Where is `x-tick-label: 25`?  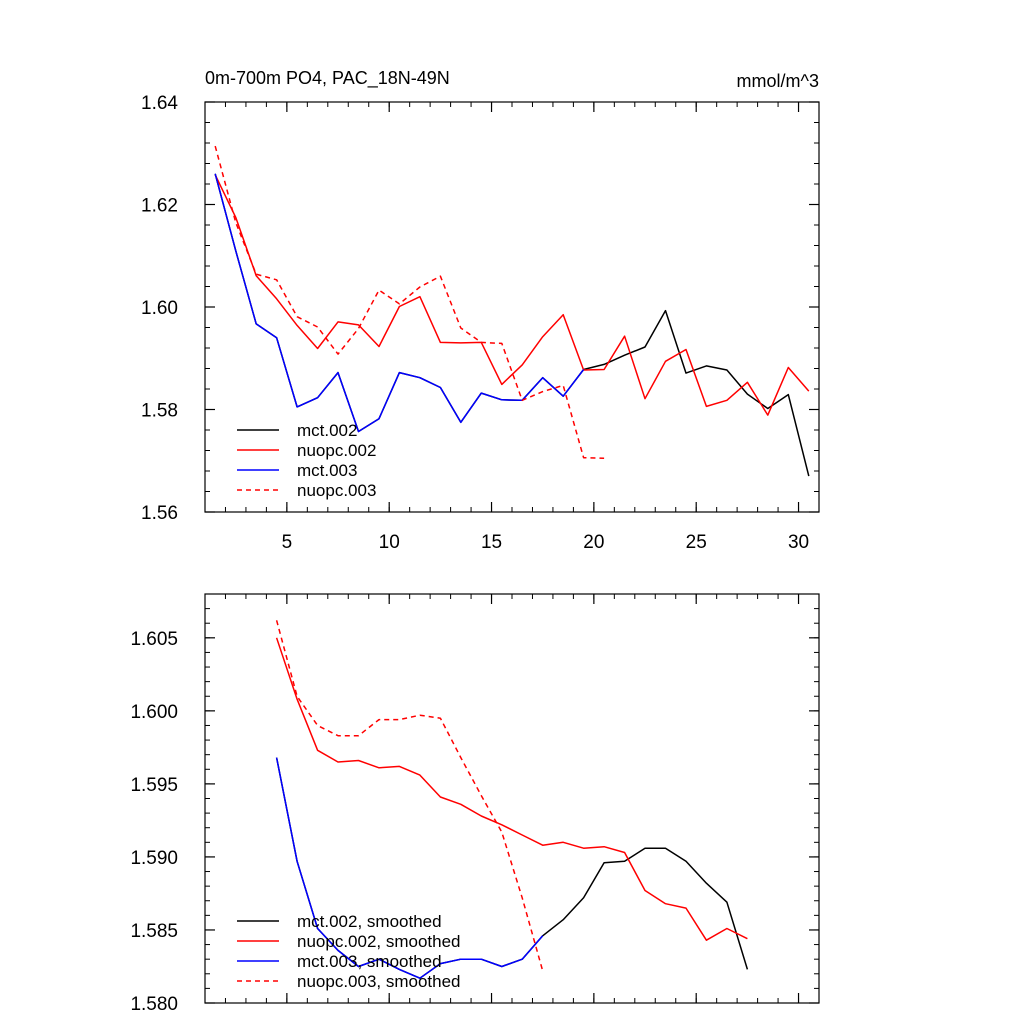
x-tick-label: 25 is located at coordinates (696, 542).